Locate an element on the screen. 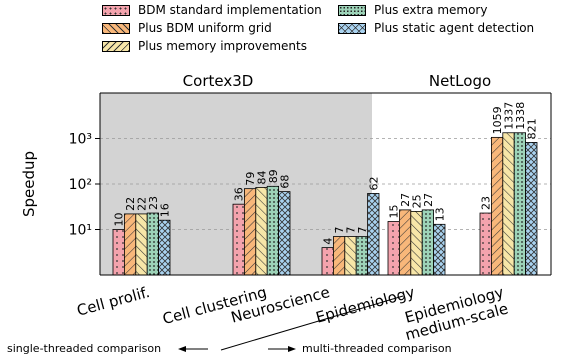 This screenshot has width=561, height=364. legend-item-static-agent: Plus static agent detection is located at coordinates (436, 28).